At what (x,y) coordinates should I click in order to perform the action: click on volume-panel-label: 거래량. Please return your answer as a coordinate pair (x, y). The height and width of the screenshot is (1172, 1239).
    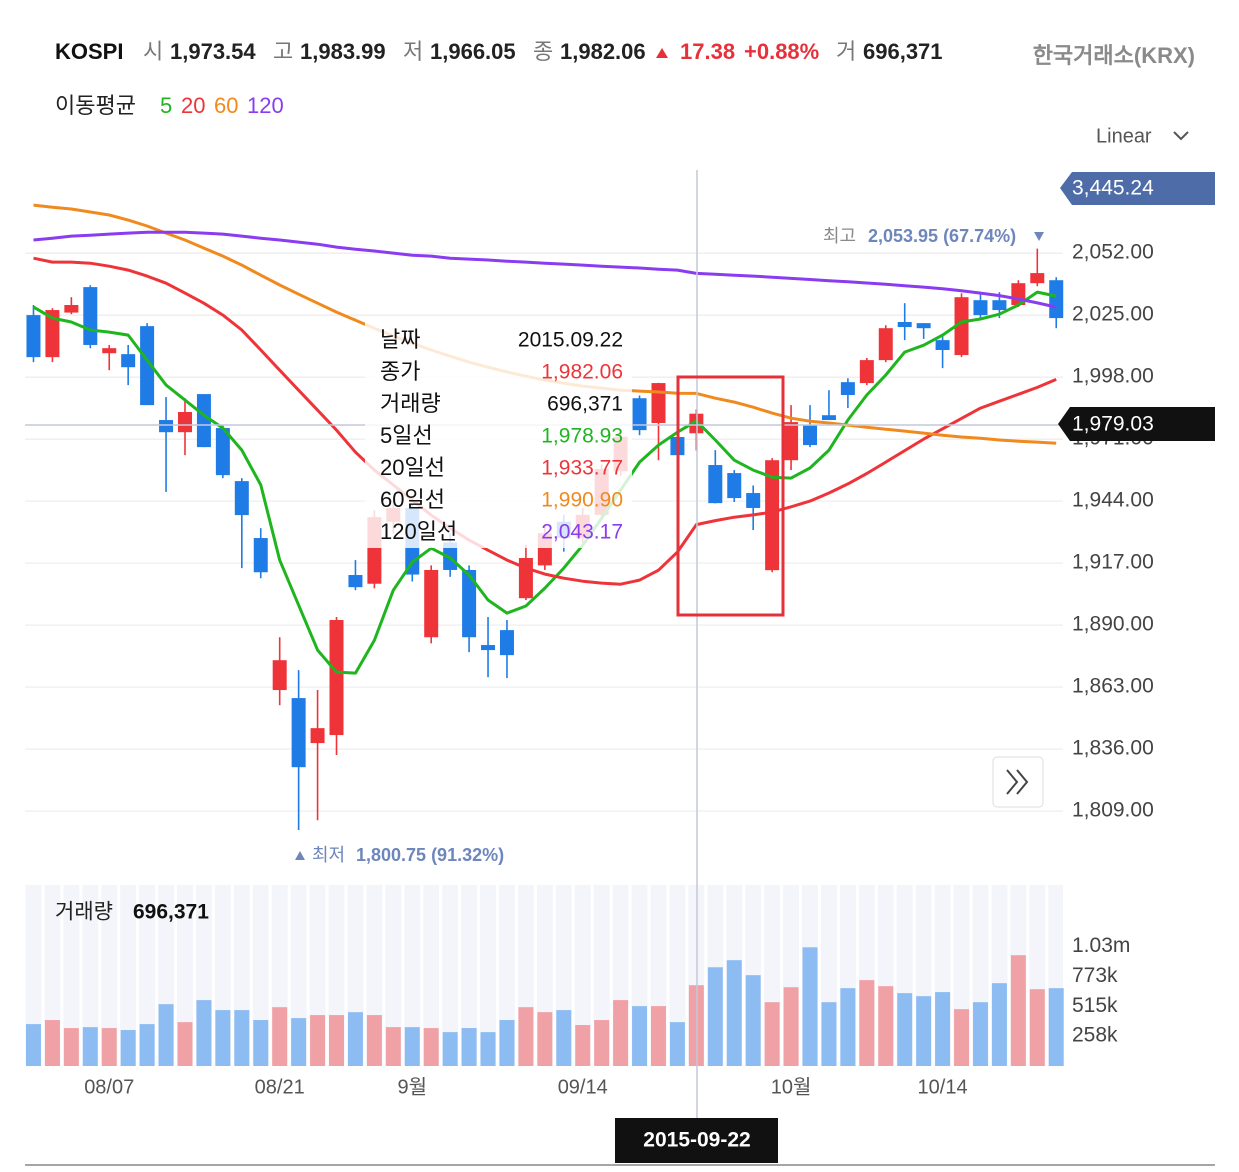
    Looking at the image, I should click on (84, 912).